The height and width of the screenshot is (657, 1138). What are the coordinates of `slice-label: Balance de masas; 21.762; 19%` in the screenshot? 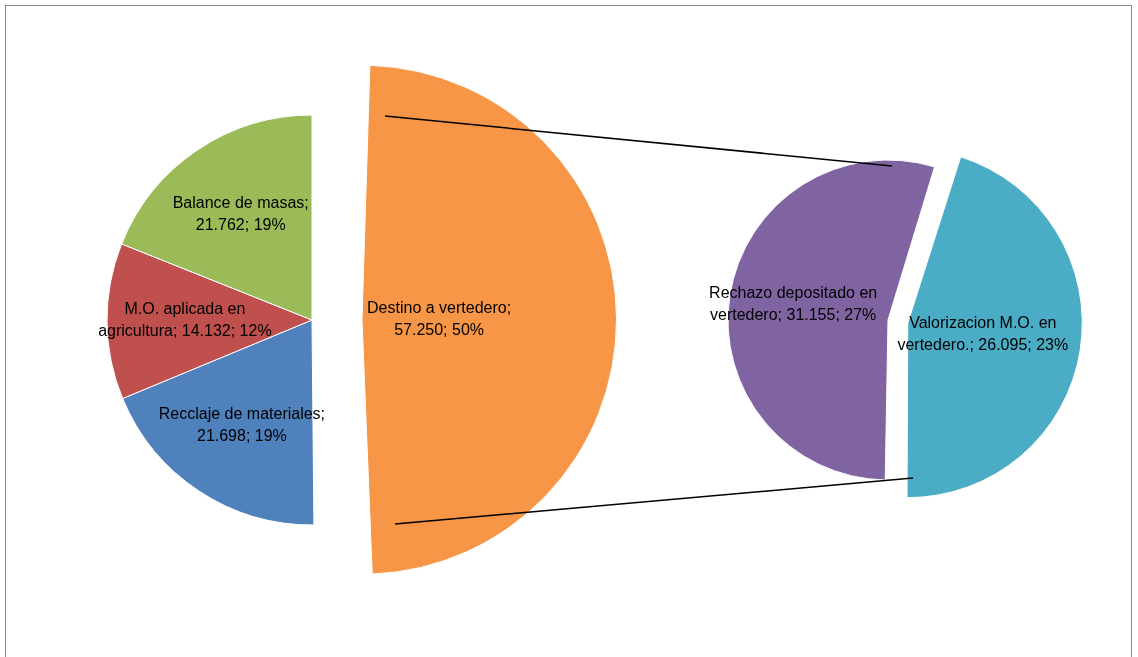 It's located at (240, 214).